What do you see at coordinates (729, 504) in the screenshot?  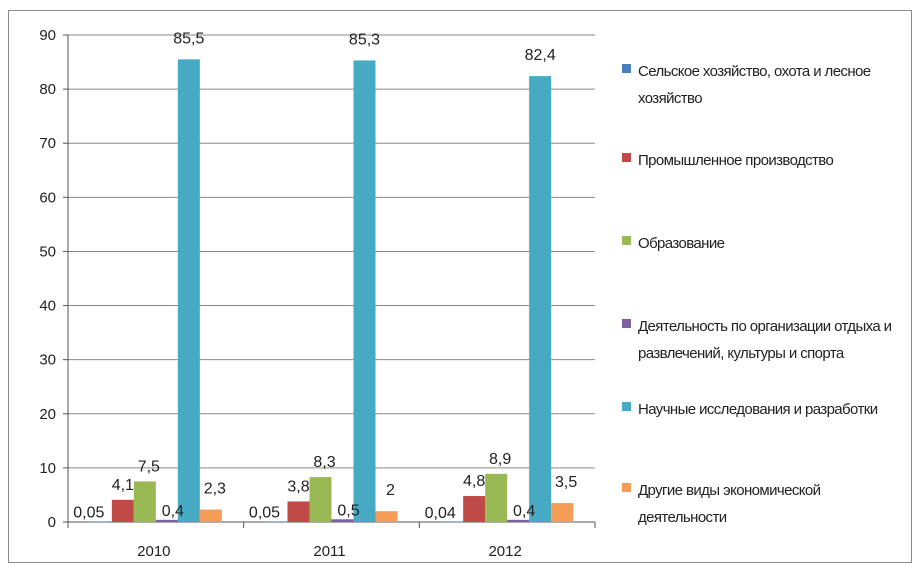 I see `legend-label: Другие виды экономической деятельности` at bounding box center [729, 504].